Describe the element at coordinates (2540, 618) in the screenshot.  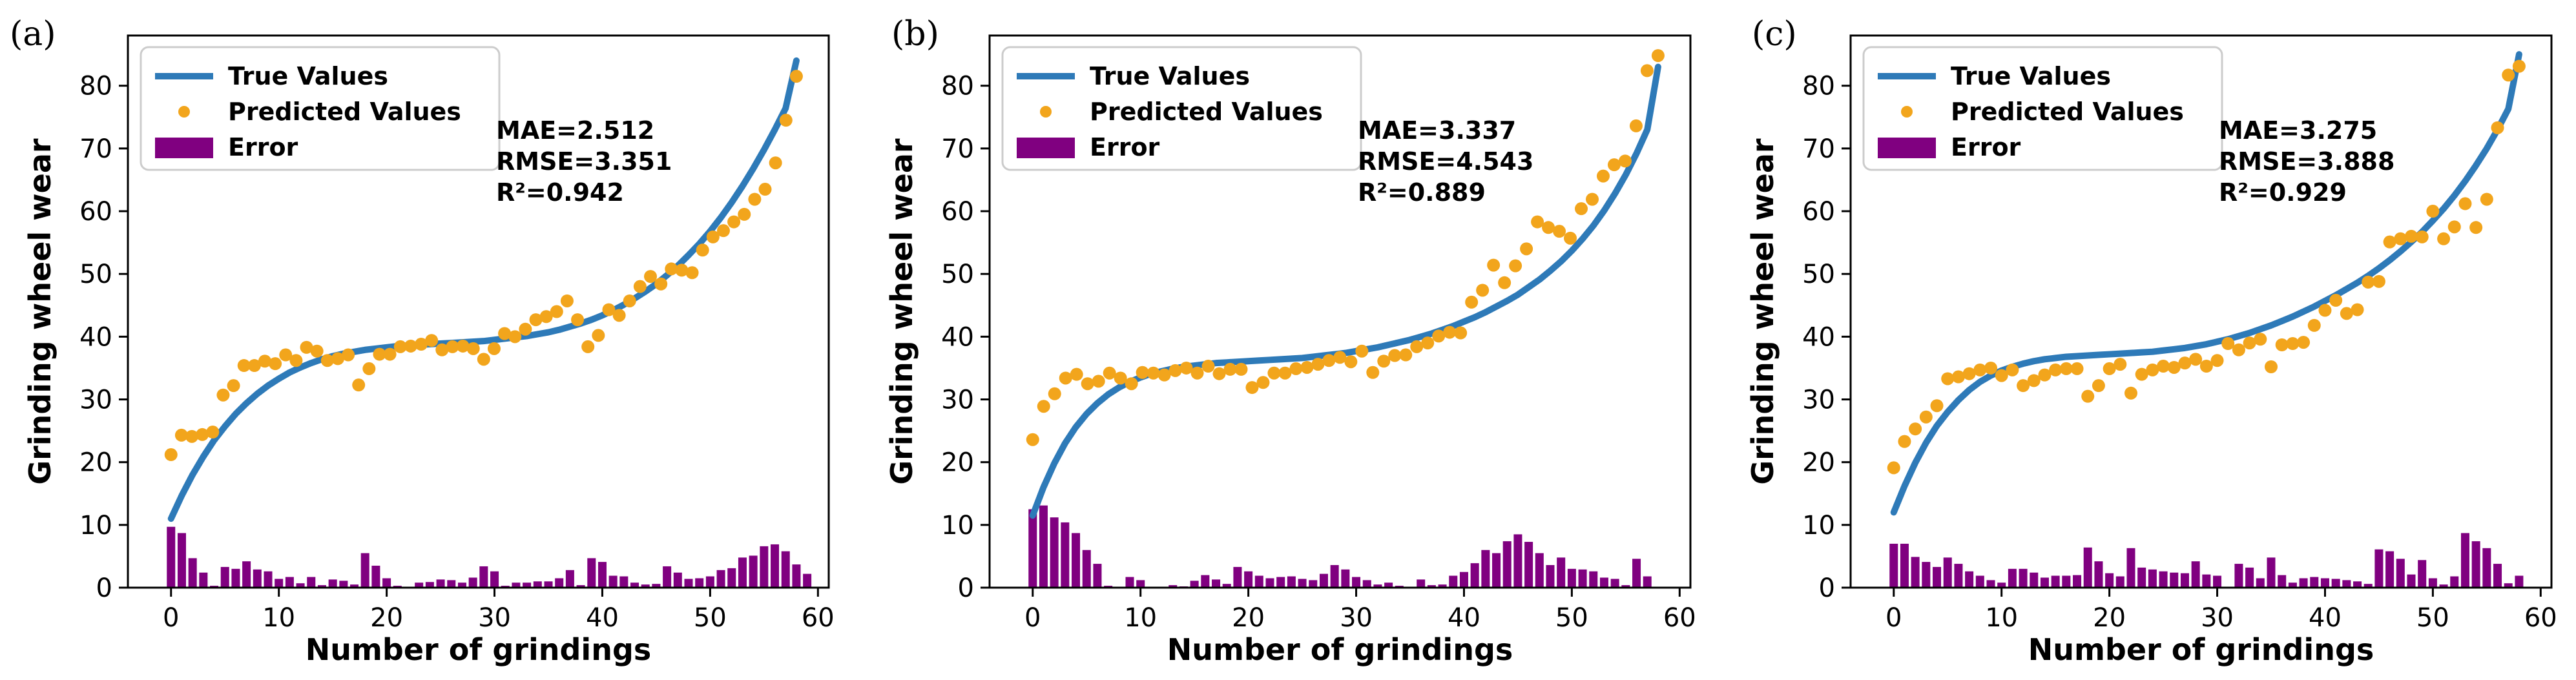
I see `x-tick-label: 60` at that location.